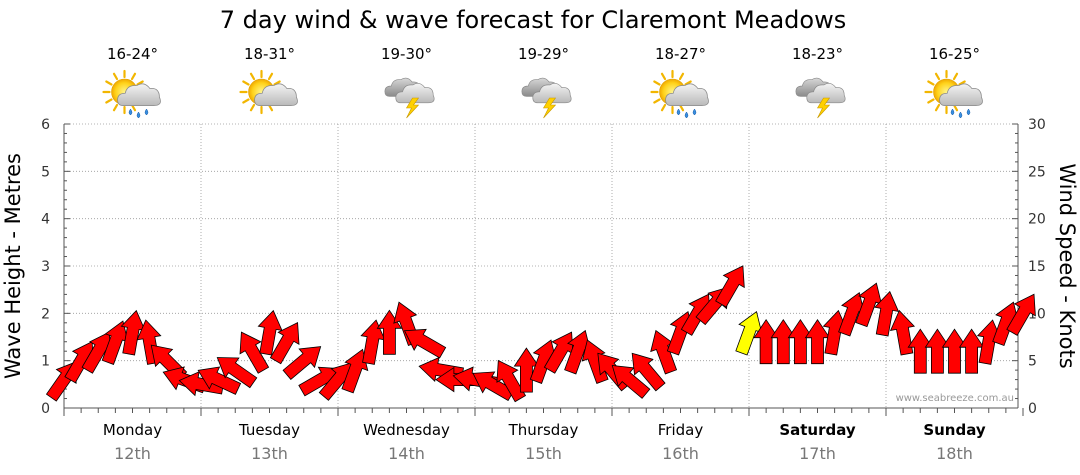 This screenshot has height=475, width=1080. Describe the element at coordinates (543, 453) in the screenshot. I see `day-date-label: 15th` at that location.